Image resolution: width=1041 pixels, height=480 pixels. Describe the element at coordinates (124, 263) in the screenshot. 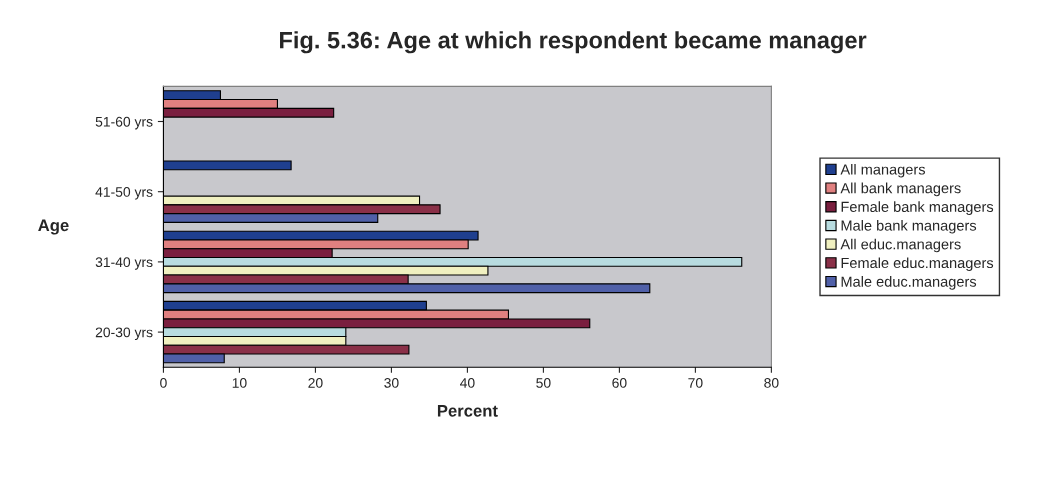

I see `y-tick-label: 31-40 yrs` at that location.